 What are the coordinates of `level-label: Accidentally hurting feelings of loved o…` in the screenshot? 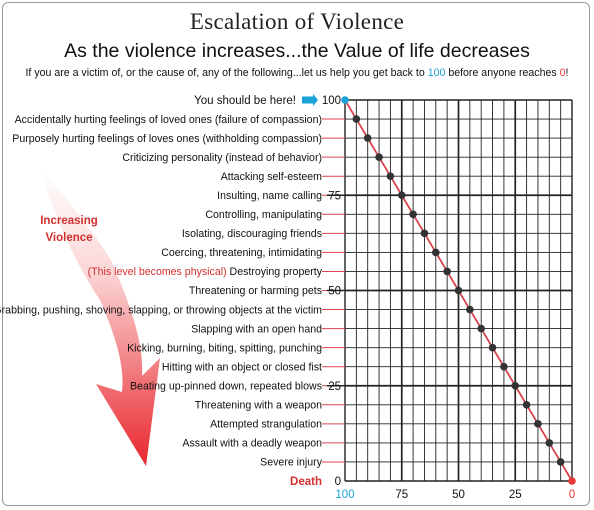 It's located at (168, 120).